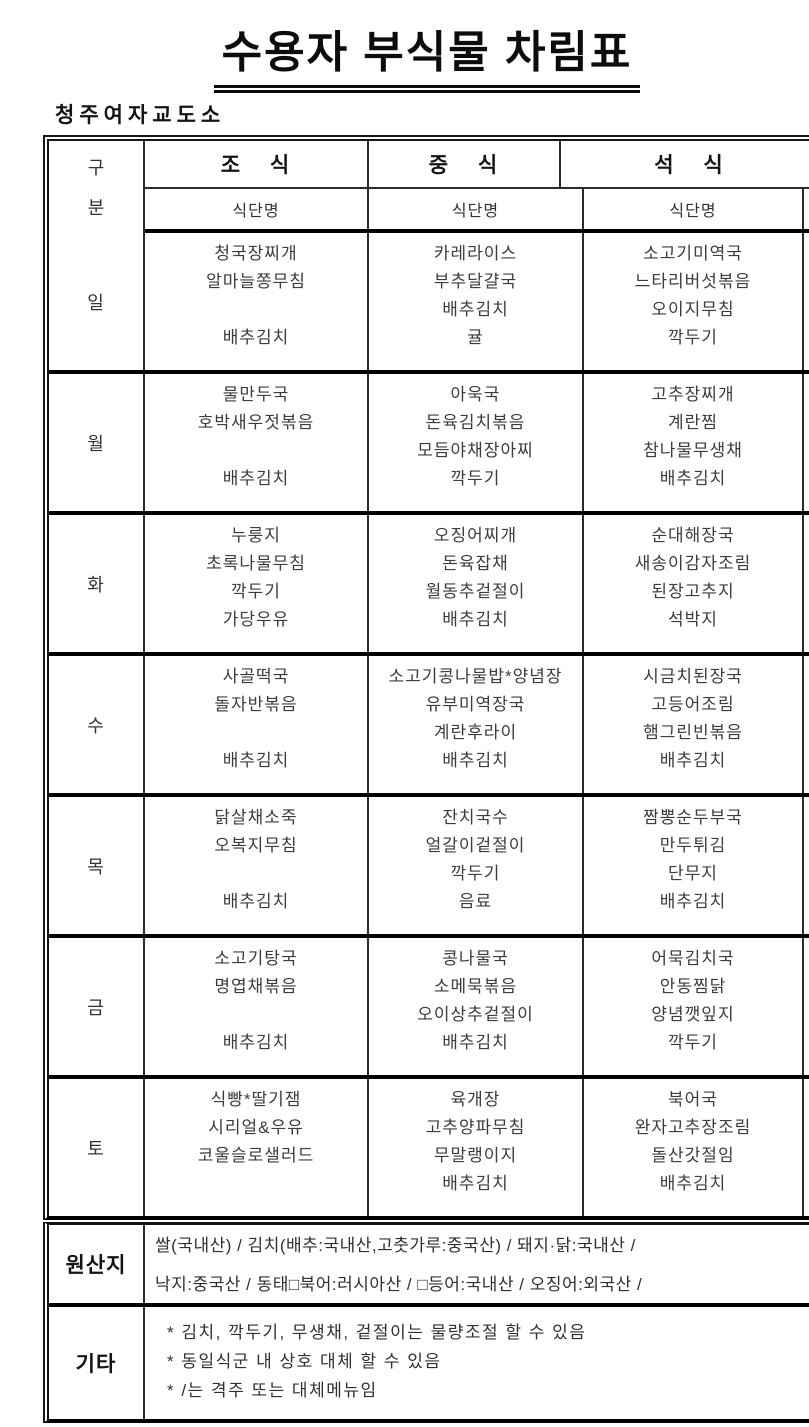 Image resolution: width=809 pixels, height=1427 pixels. What do you see at coordinates (693, 394) in the screenshot?
I see `menu-item: 고추장찌개` at bounding box center [693, 394].